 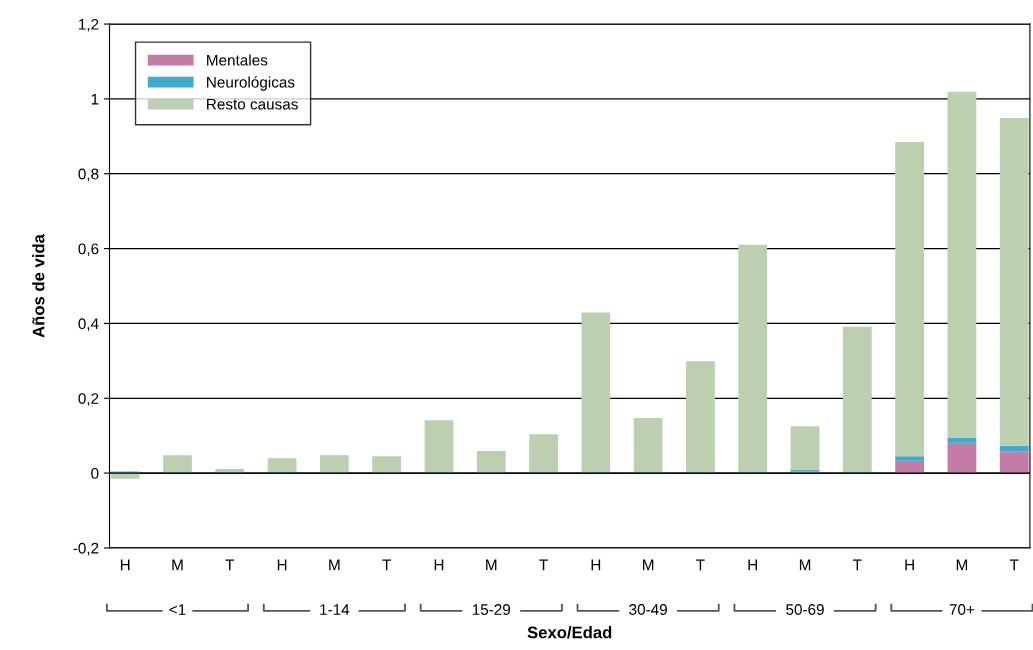 I want to click on y-tick-label: 0,6, so click(x=88, y=250).